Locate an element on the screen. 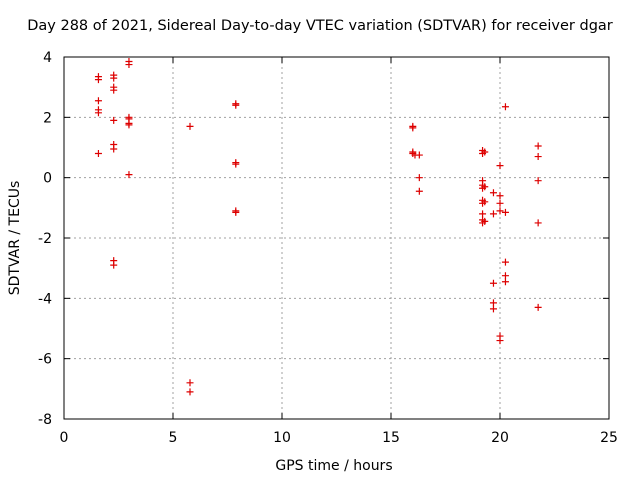 The height and width of the screenshot is (480, 640). x-tick-label: 20 is located at coordinates (500, 438).